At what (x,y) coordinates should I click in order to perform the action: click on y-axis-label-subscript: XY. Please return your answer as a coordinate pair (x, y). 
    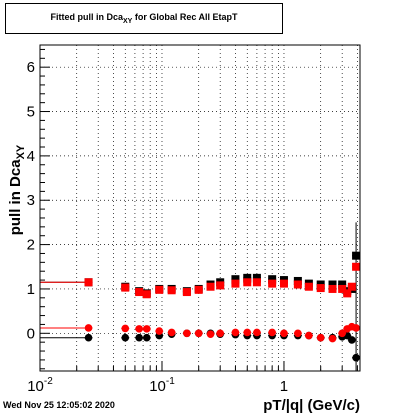
    Looking at the image, I should click on (21, 151).